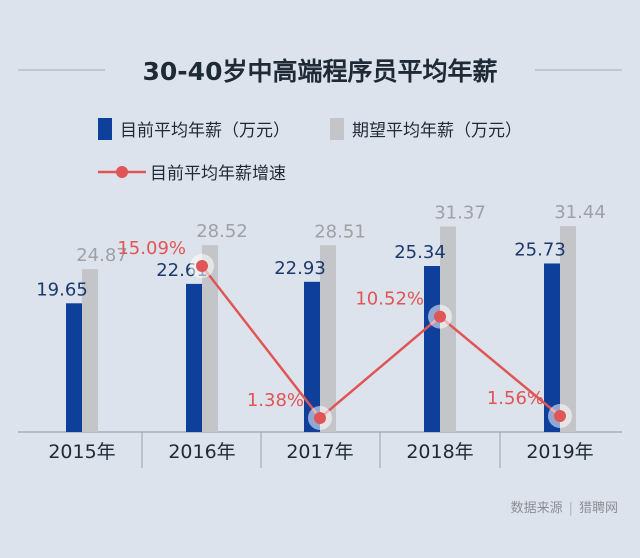 The image size is (640, 558). What do you see at coordinates (122, 172) in the screenshot?
I see `legend-marker-growth` at bounding box center [122, 172].